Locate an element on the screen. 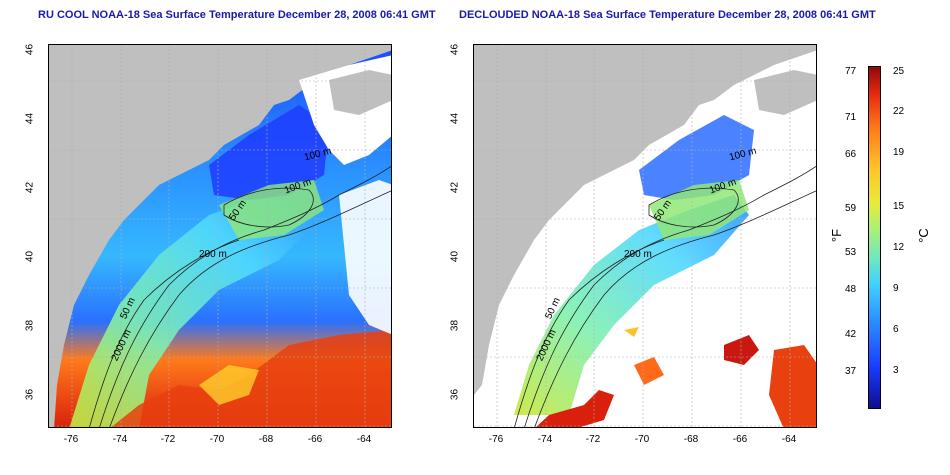 The image size is (950, 475). colorbar-c-tick: 3 is located at coordinates (896, 370).